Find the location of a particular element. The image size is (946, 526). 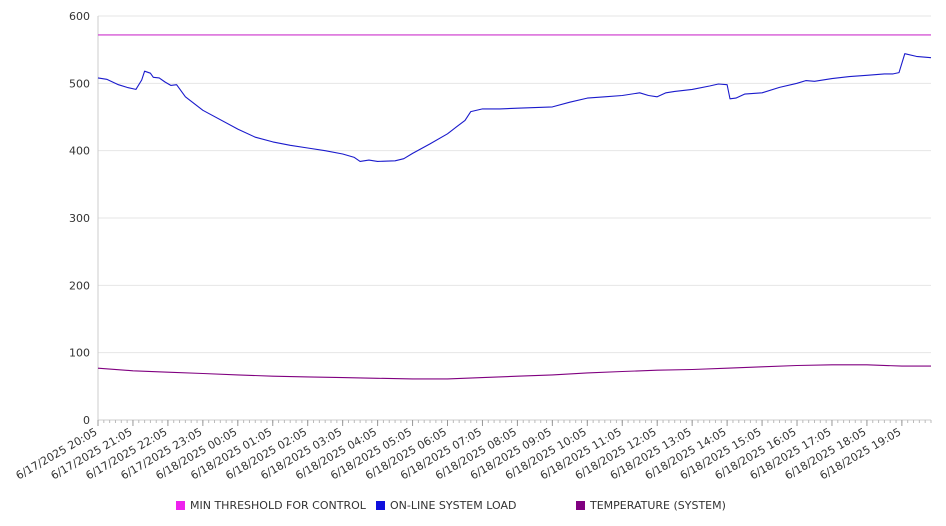

legend-label-2: ON-LINE SYSTEM LOAD is located at coordinates (453, 505).